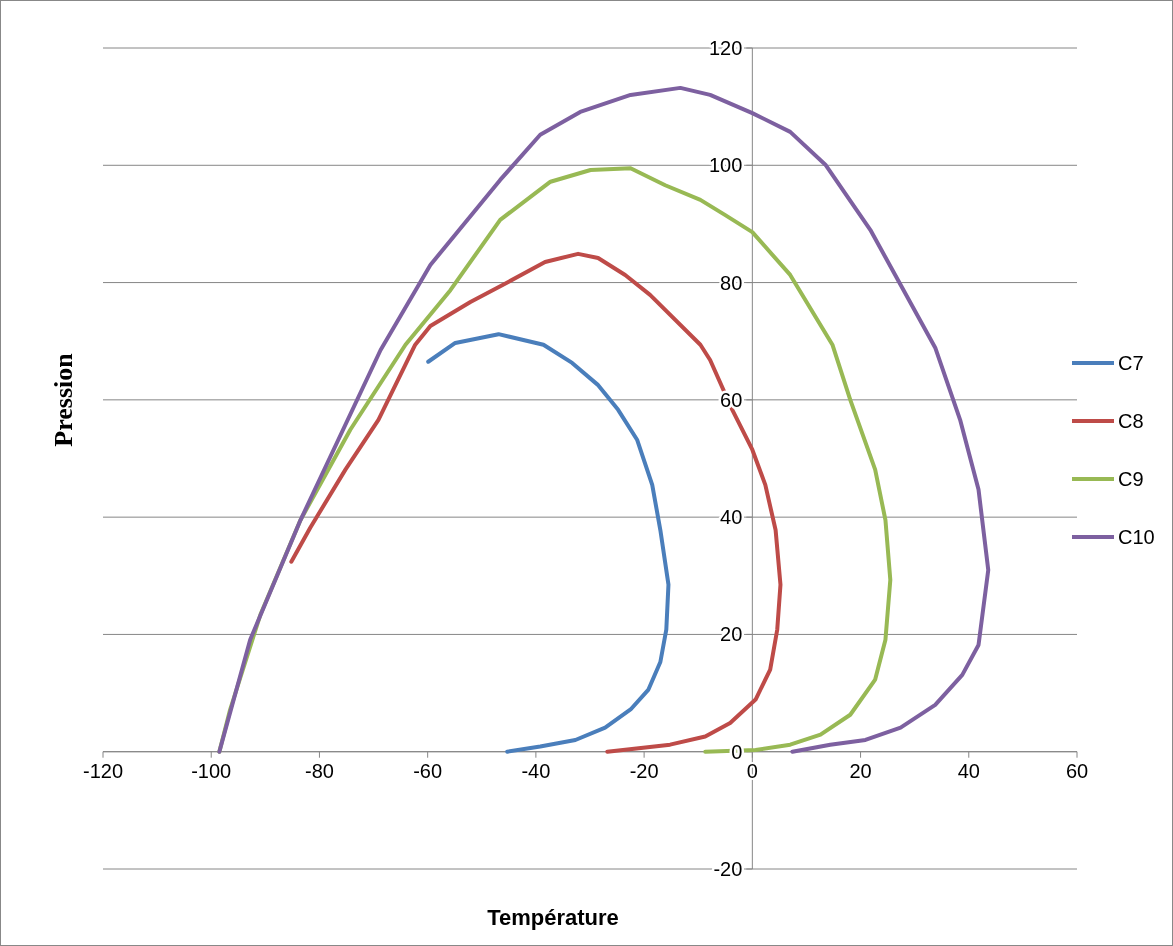 This screenshot has height=946, width=1173. What do you see at coordinates (428, 770) in the screenshot?
I see `x-tick-label: -60` at bounding box center [428, 770].